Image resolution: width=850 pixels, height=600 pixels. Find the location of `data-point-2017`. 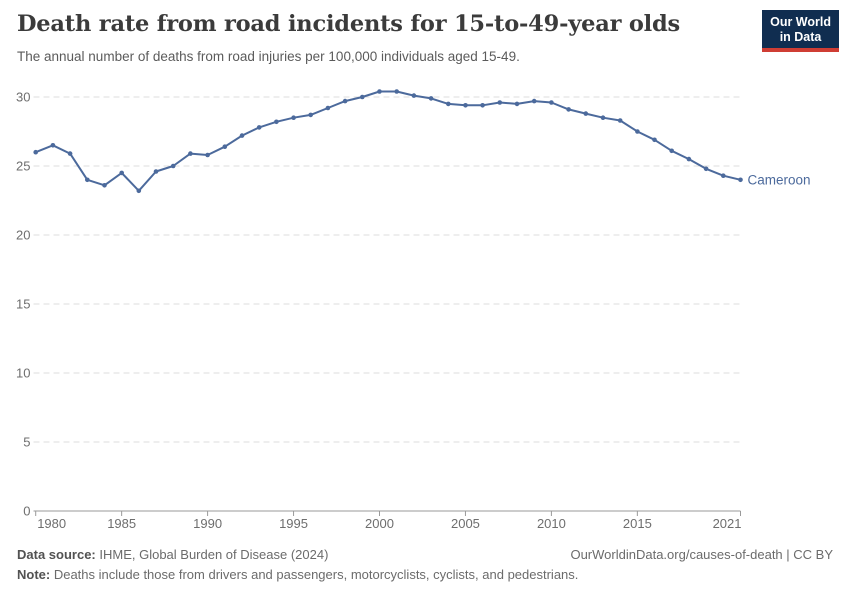

data-point-2017 is located at coordinates (671, 151).